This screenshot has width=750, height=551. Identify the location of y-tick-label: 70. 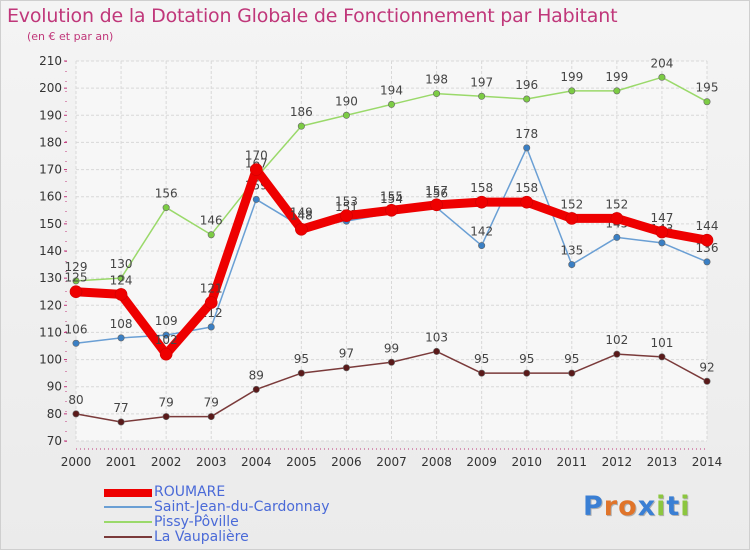
(54, 441).